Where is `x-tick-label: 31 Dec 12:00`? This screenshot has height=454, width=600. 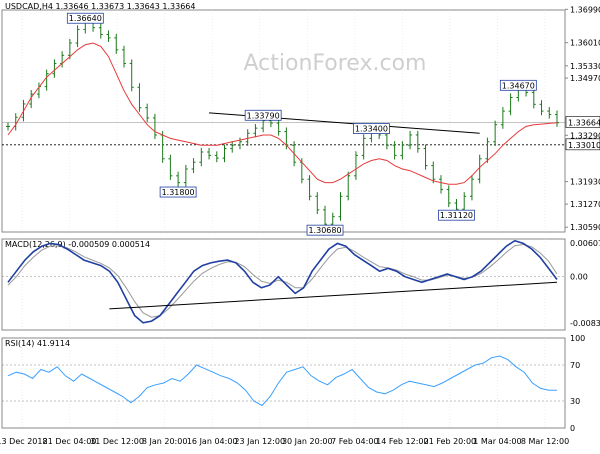
x-tick-label: 31 Dec 12:00 is located at coordinates (117, 441).